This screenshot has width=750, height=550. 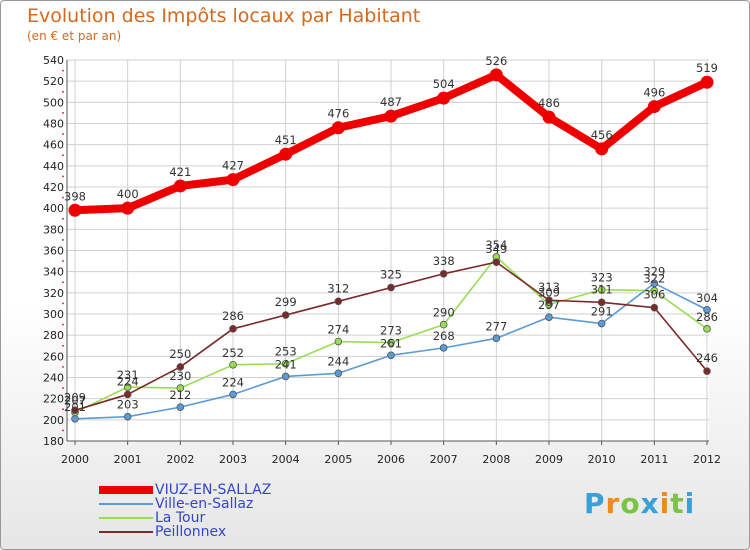 I want to click on x-tick-label: 2004, so click(x=286, y=459).